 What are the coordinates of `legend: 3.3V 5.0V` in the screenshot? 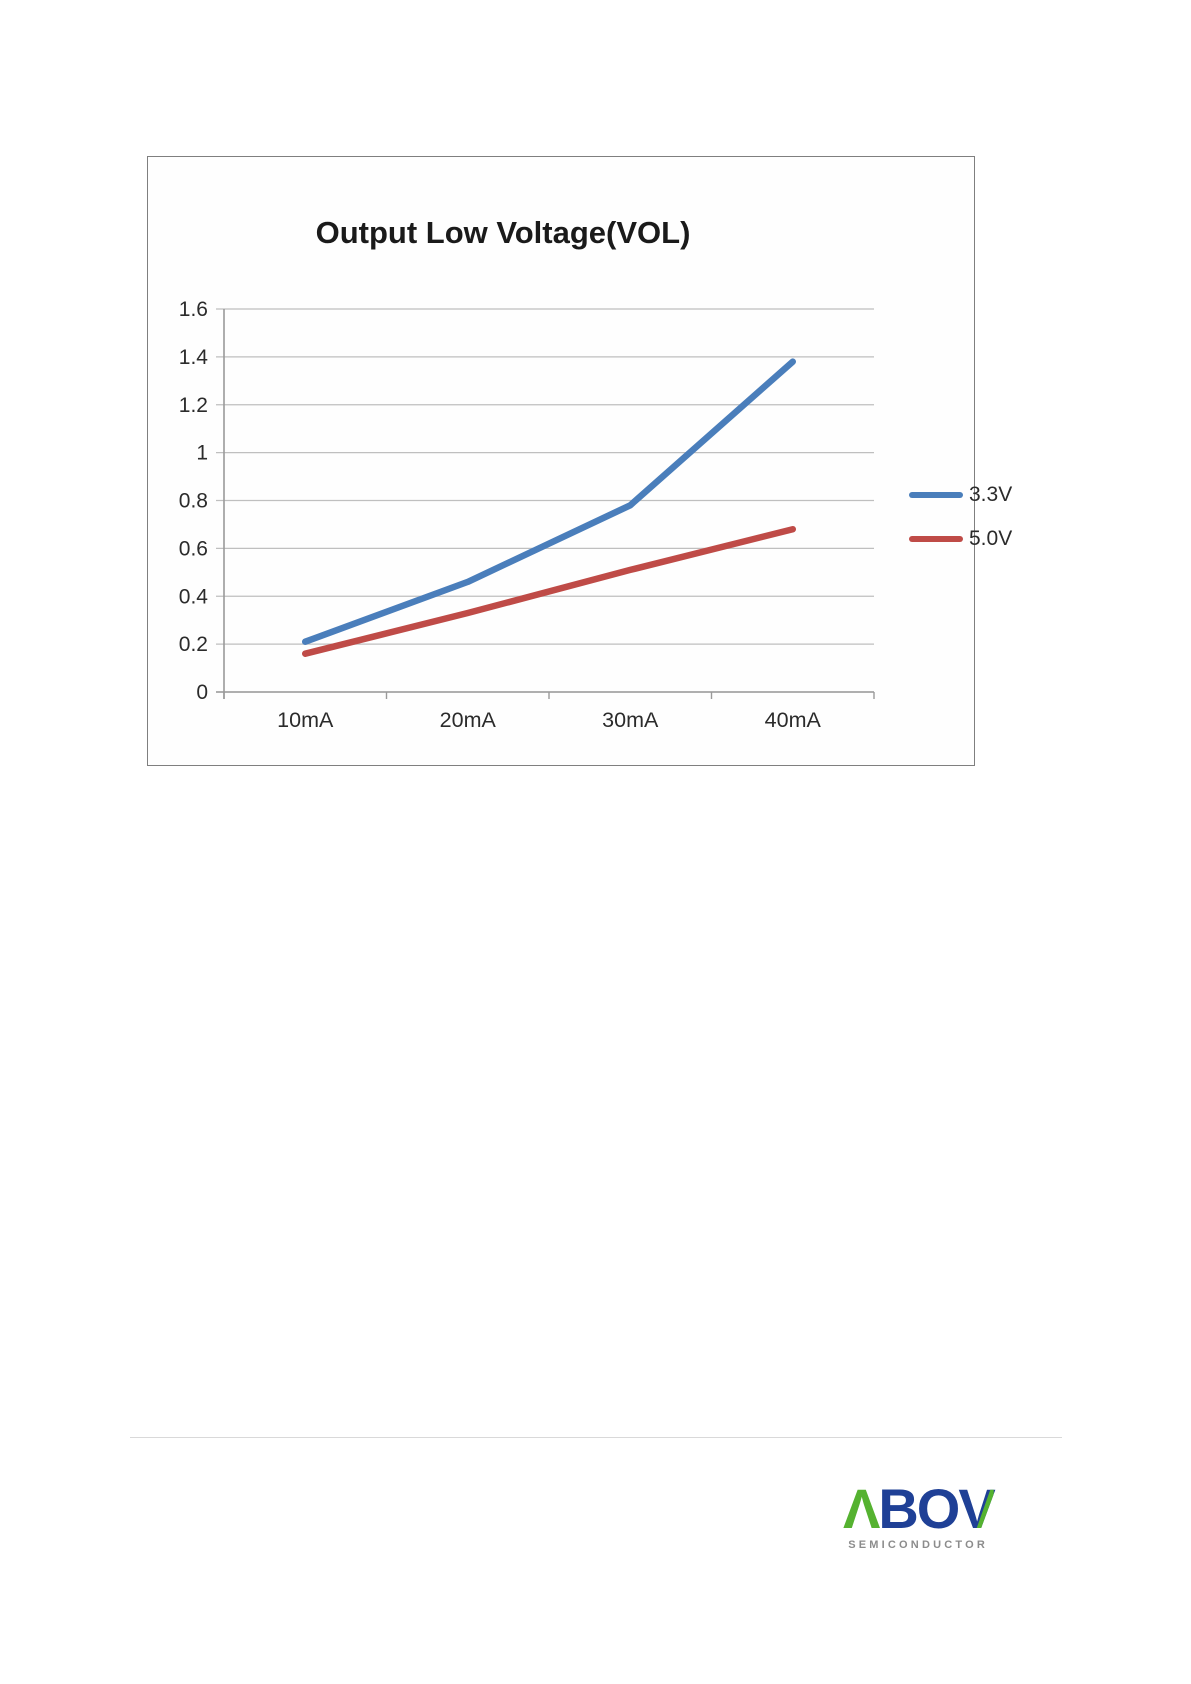 It's located at (960, 517).